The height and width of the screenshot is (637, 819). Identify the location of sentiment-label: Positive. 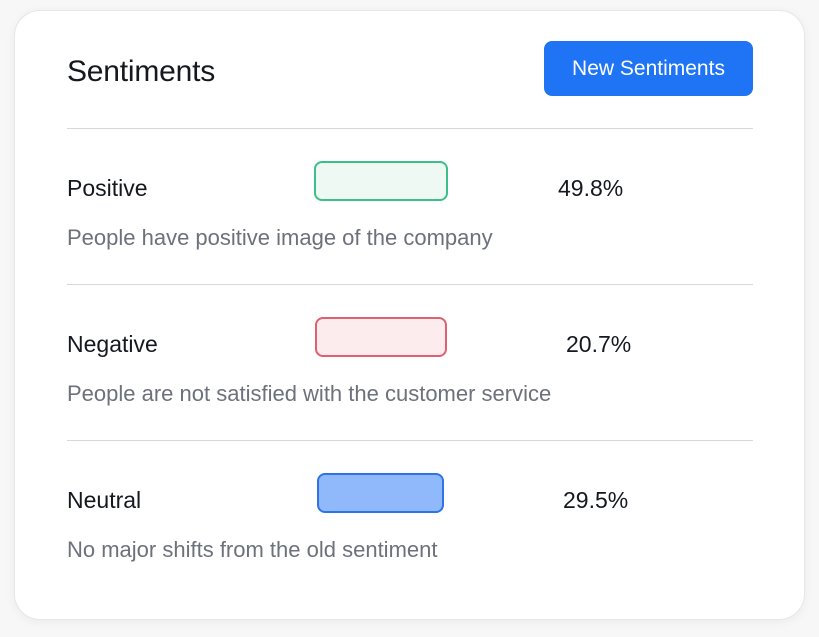
(107, 188).